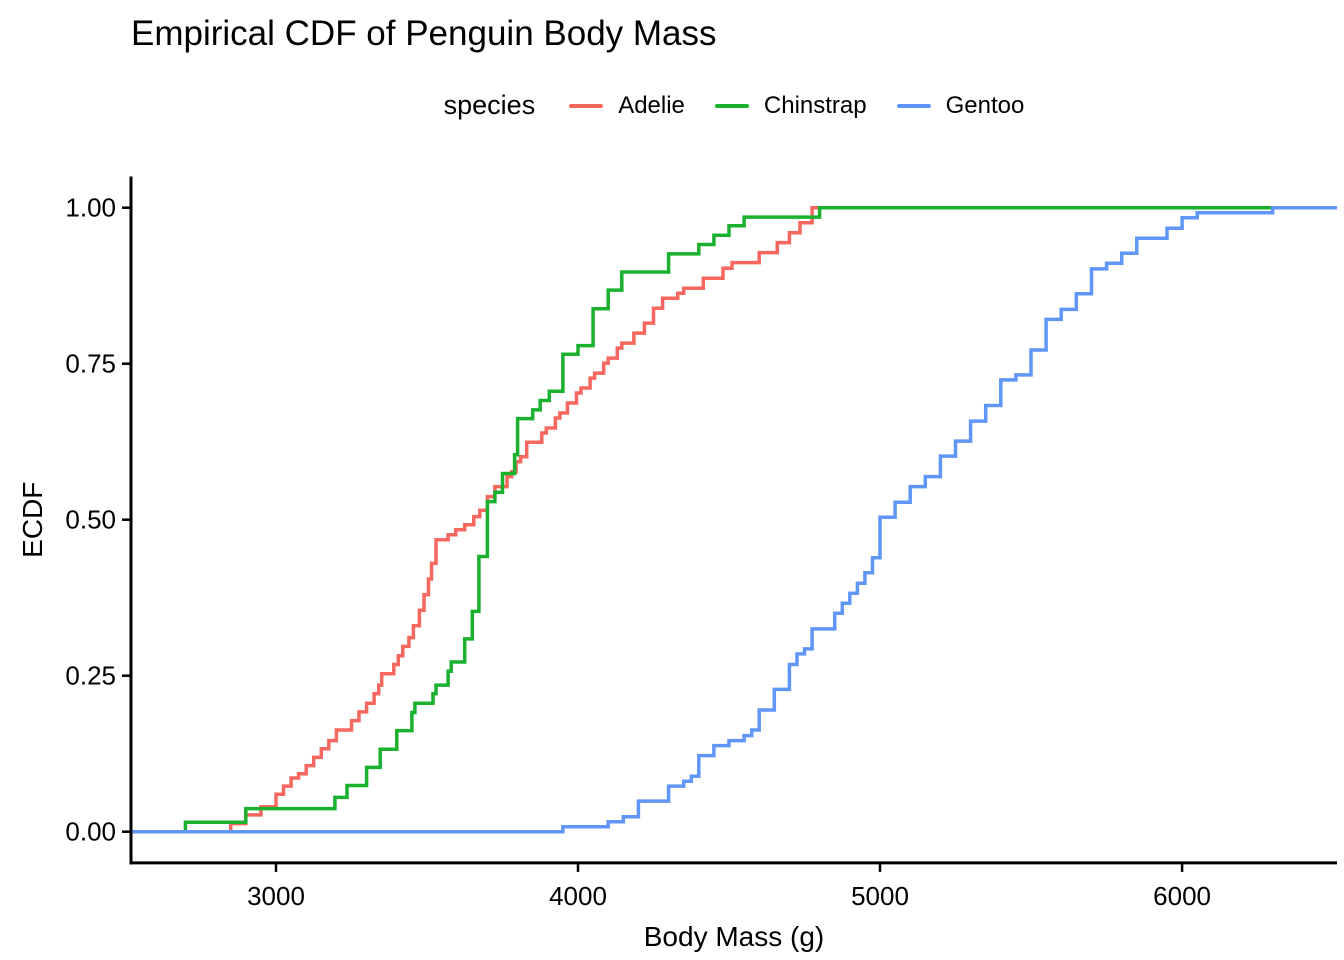  I want to click on y-tick-label: 0.50, so click(90, 520).